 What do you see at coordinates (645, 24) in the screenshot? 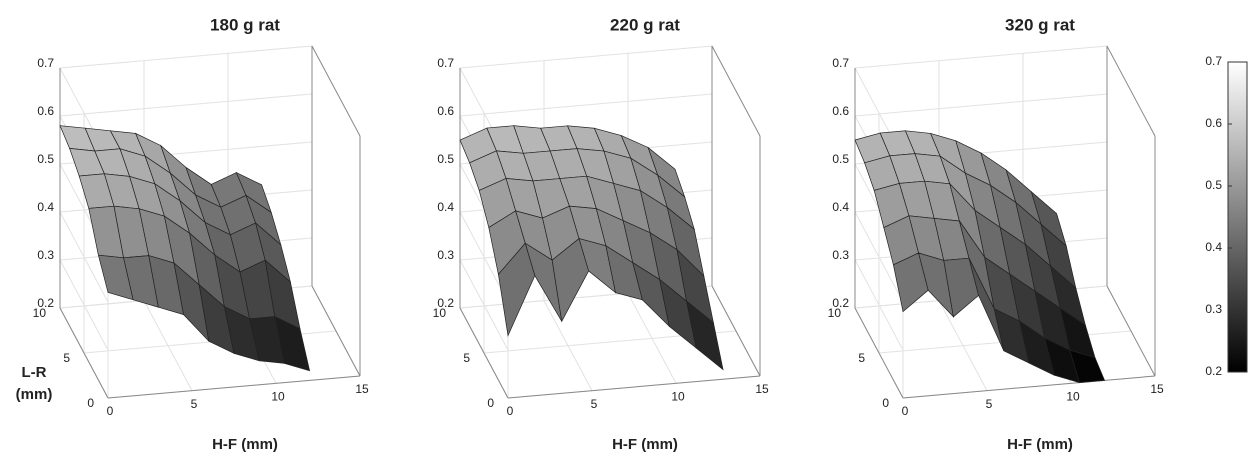
I see `chart-title: 220 g rat` at bounding box center [645, 24].